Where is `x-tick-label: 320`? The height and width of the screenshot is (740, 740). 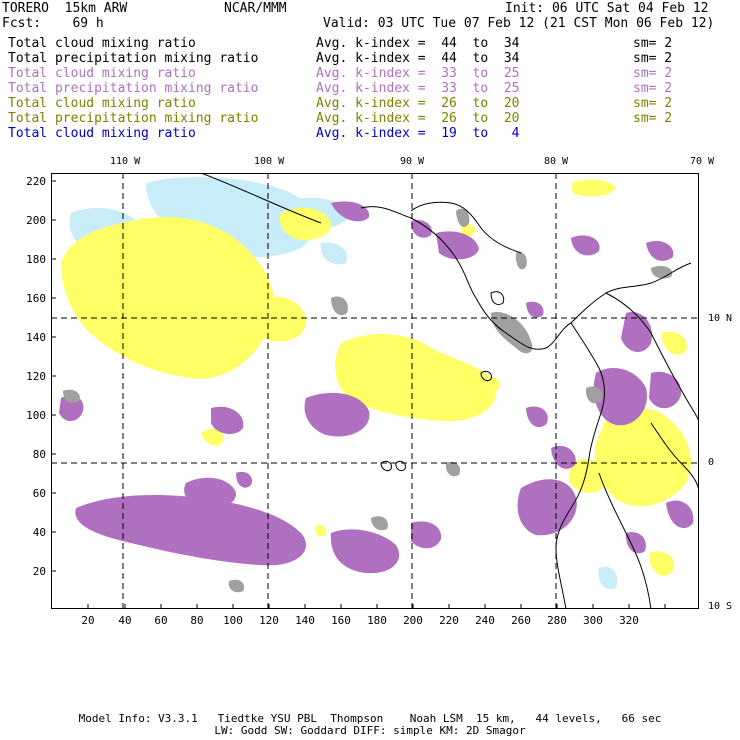
x-tick-label: 320 is located at coordinates (629, 620).